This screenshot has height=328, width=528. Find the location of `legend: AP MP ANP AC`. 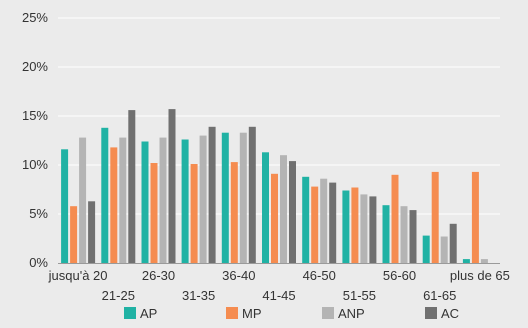

legend: AP MP ANP AC is located at coordinates (291, 313).